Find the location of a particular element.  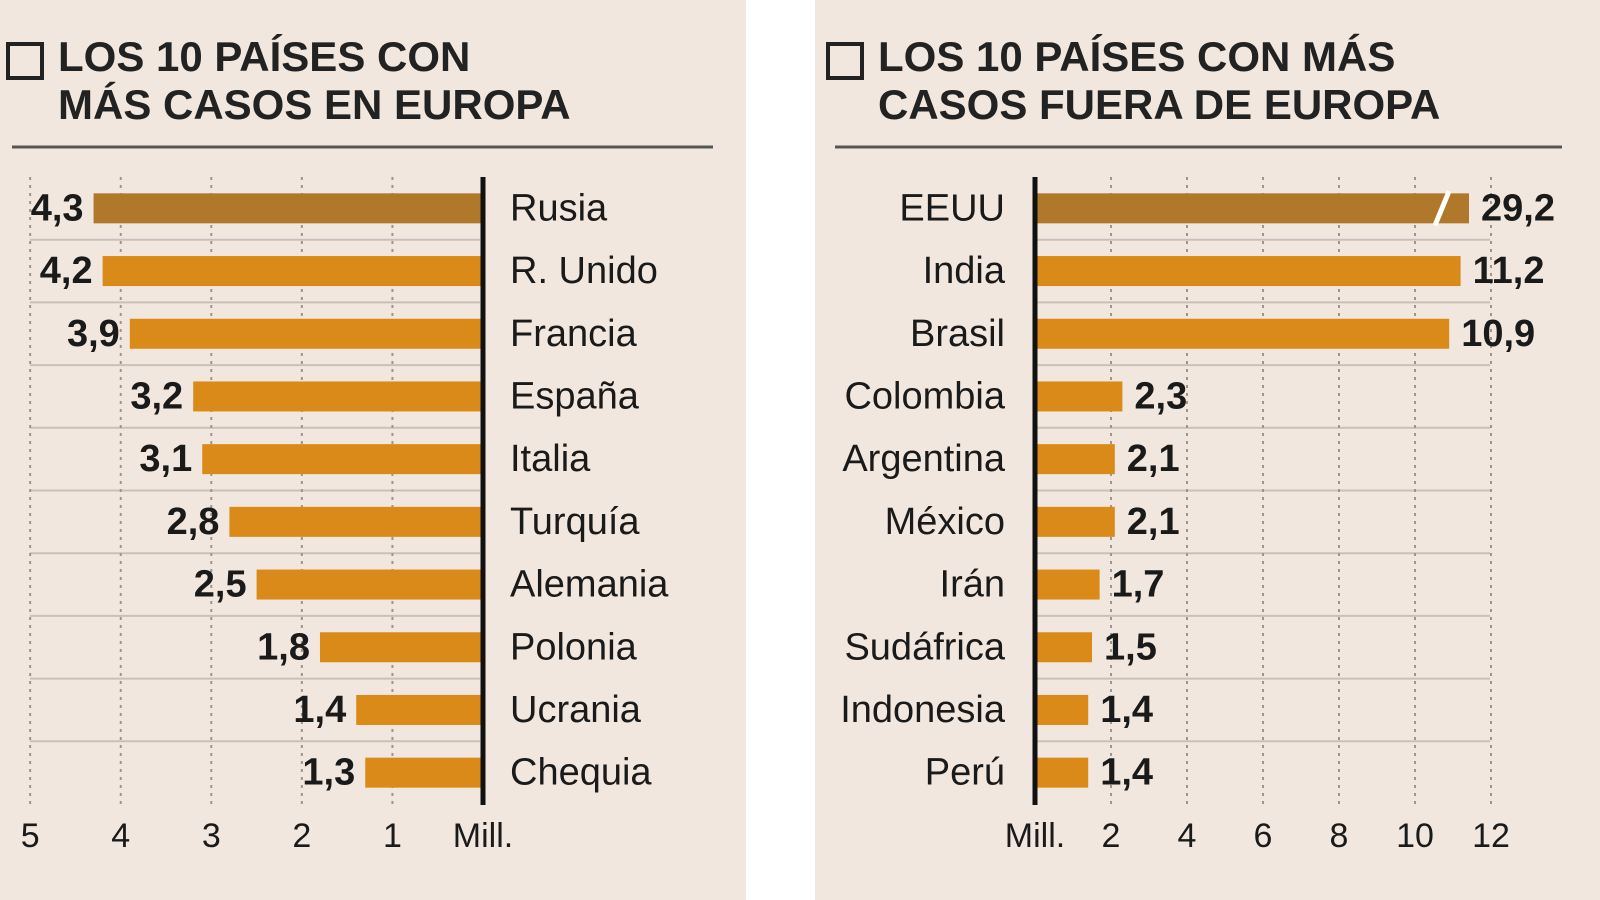

value-label: 2,8 is located at coordinates (193, 522).